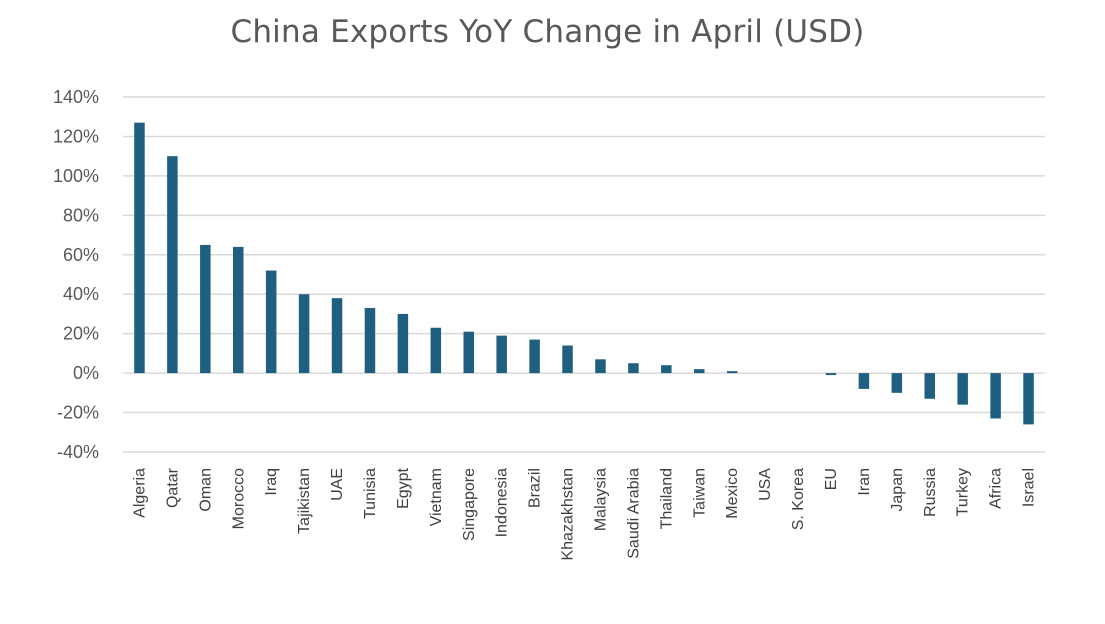 The width and height of the screenshot is (1105, 624). What do you see at coordinates (81, 334) in the screenshot?
I see `y-tick-label: 20%` at bounding box center [81, 334].